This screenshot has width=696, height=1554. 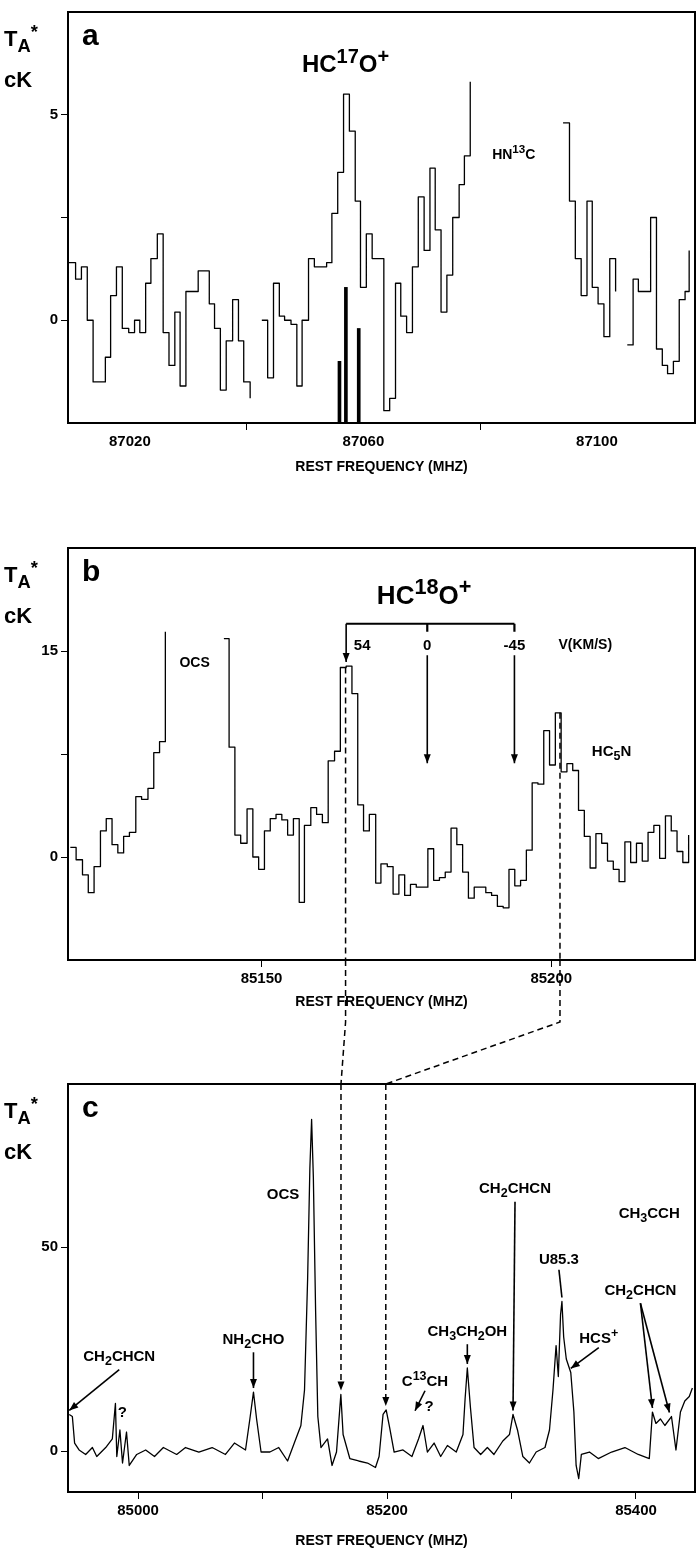 What do you see at coordinates (345, 61) in the screenshot?
I see `annotation: HC$^{17}$O$^{+}$` at bounding box center [345, 61].